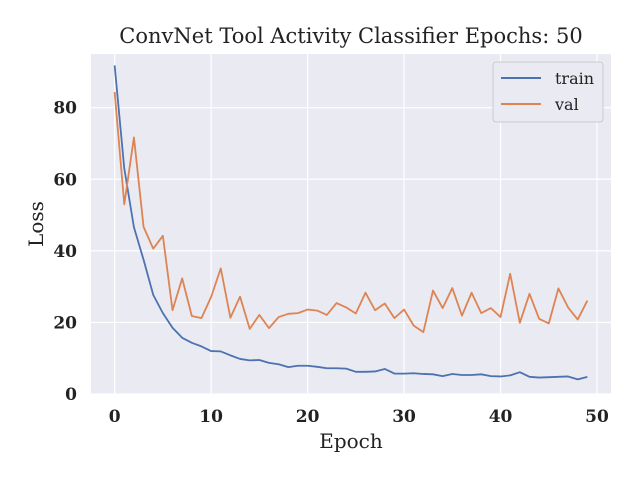 This screenshot has width=640, height=480. What do you see at coordinates (65, 180) in the screenshot?
I see `y-tick-label: 60` at bounding box center [65, 180].